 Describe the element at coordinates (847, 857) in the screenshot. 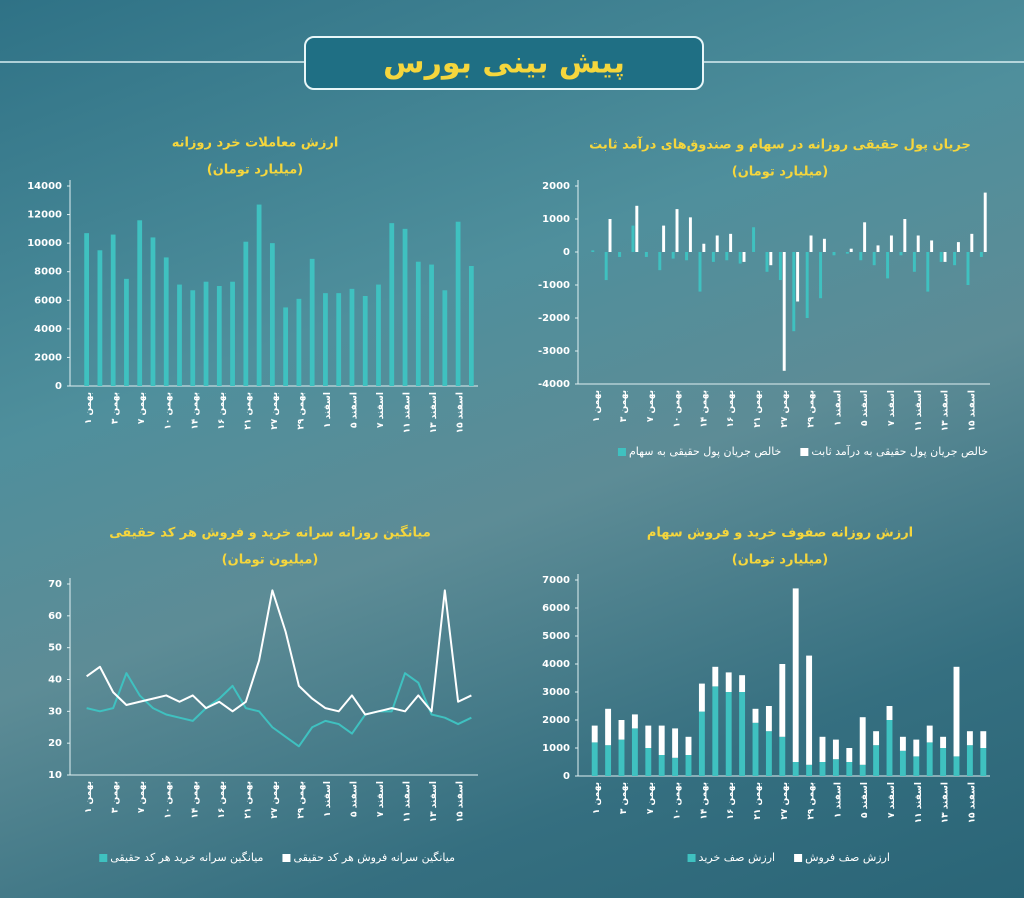

I see `legend-label: ارزش صف فروش` at that location.